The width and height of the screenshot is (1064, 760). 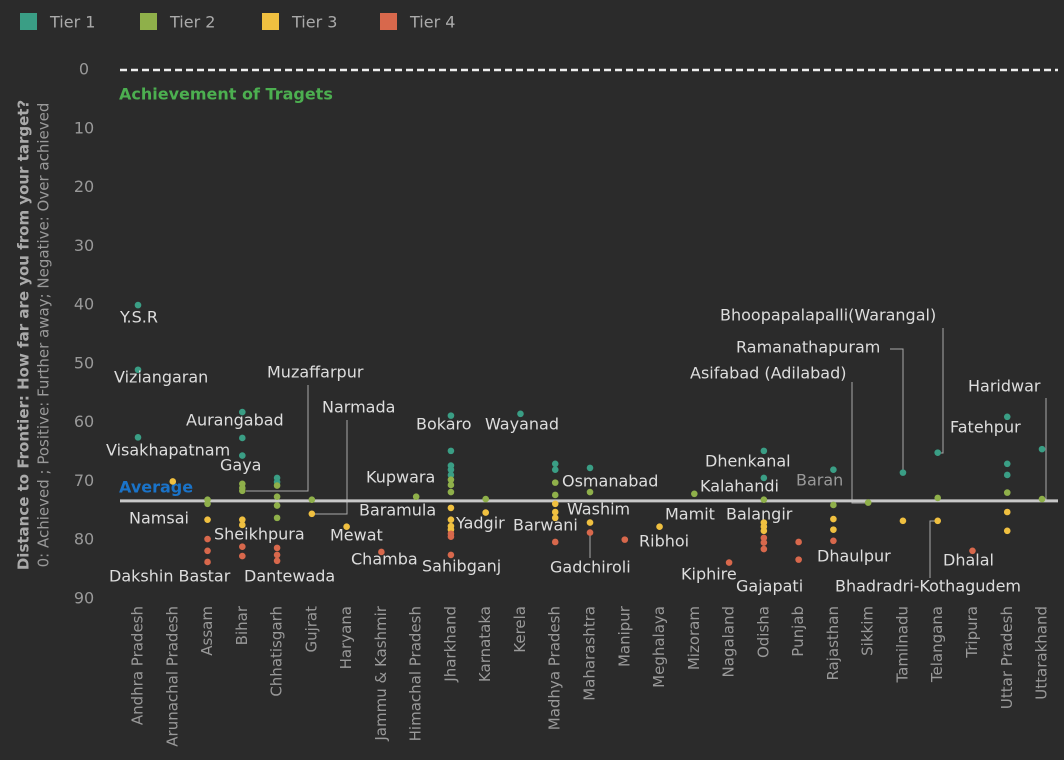 I want to click on annotation: Baramula, so click(x=397, y=510).